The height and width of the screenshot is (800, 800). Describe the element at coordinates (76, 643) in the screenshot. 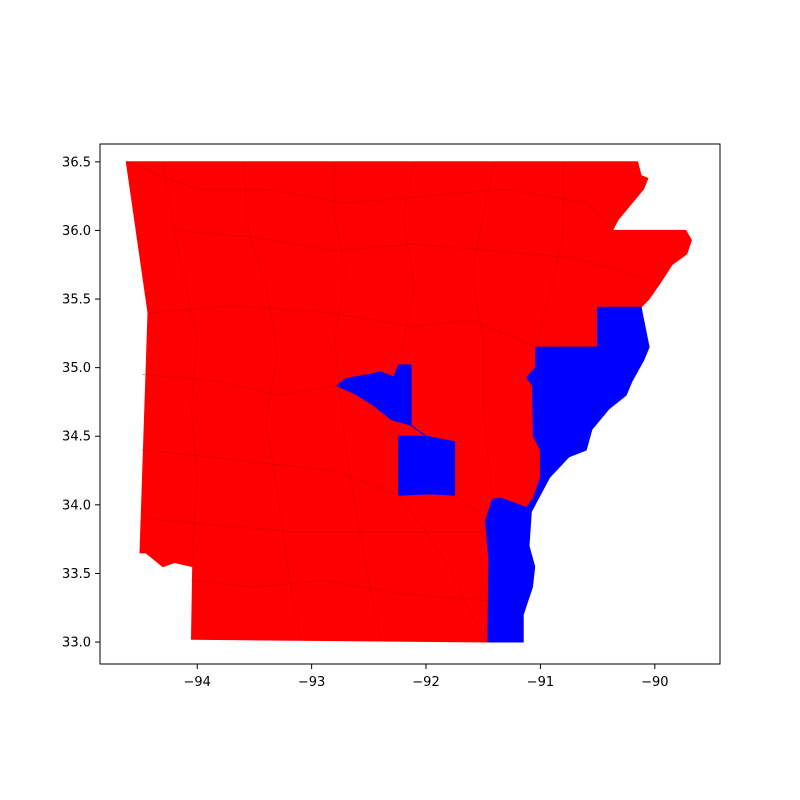

I see `y-tick-label: 33.0` at that location.